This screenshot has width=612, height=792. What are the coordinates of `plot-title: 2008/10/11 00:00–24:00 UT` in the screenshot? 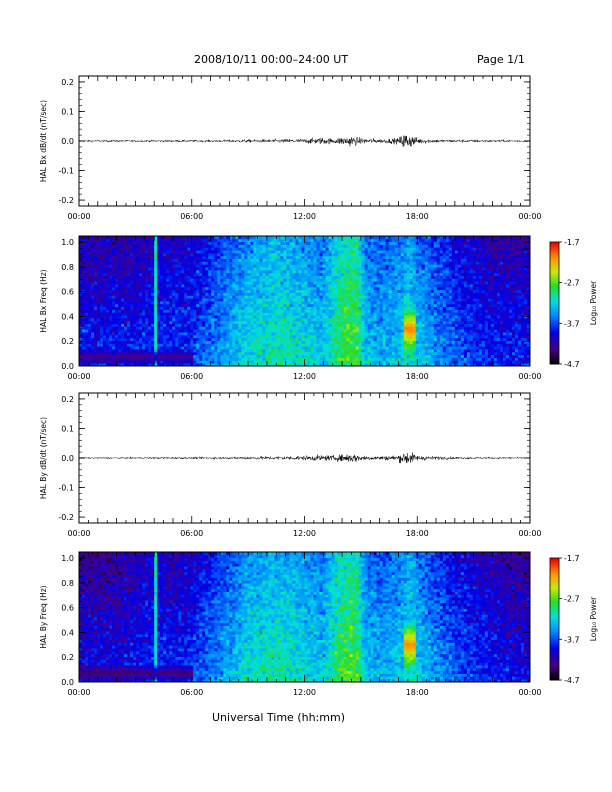 It's located at (271, 59).